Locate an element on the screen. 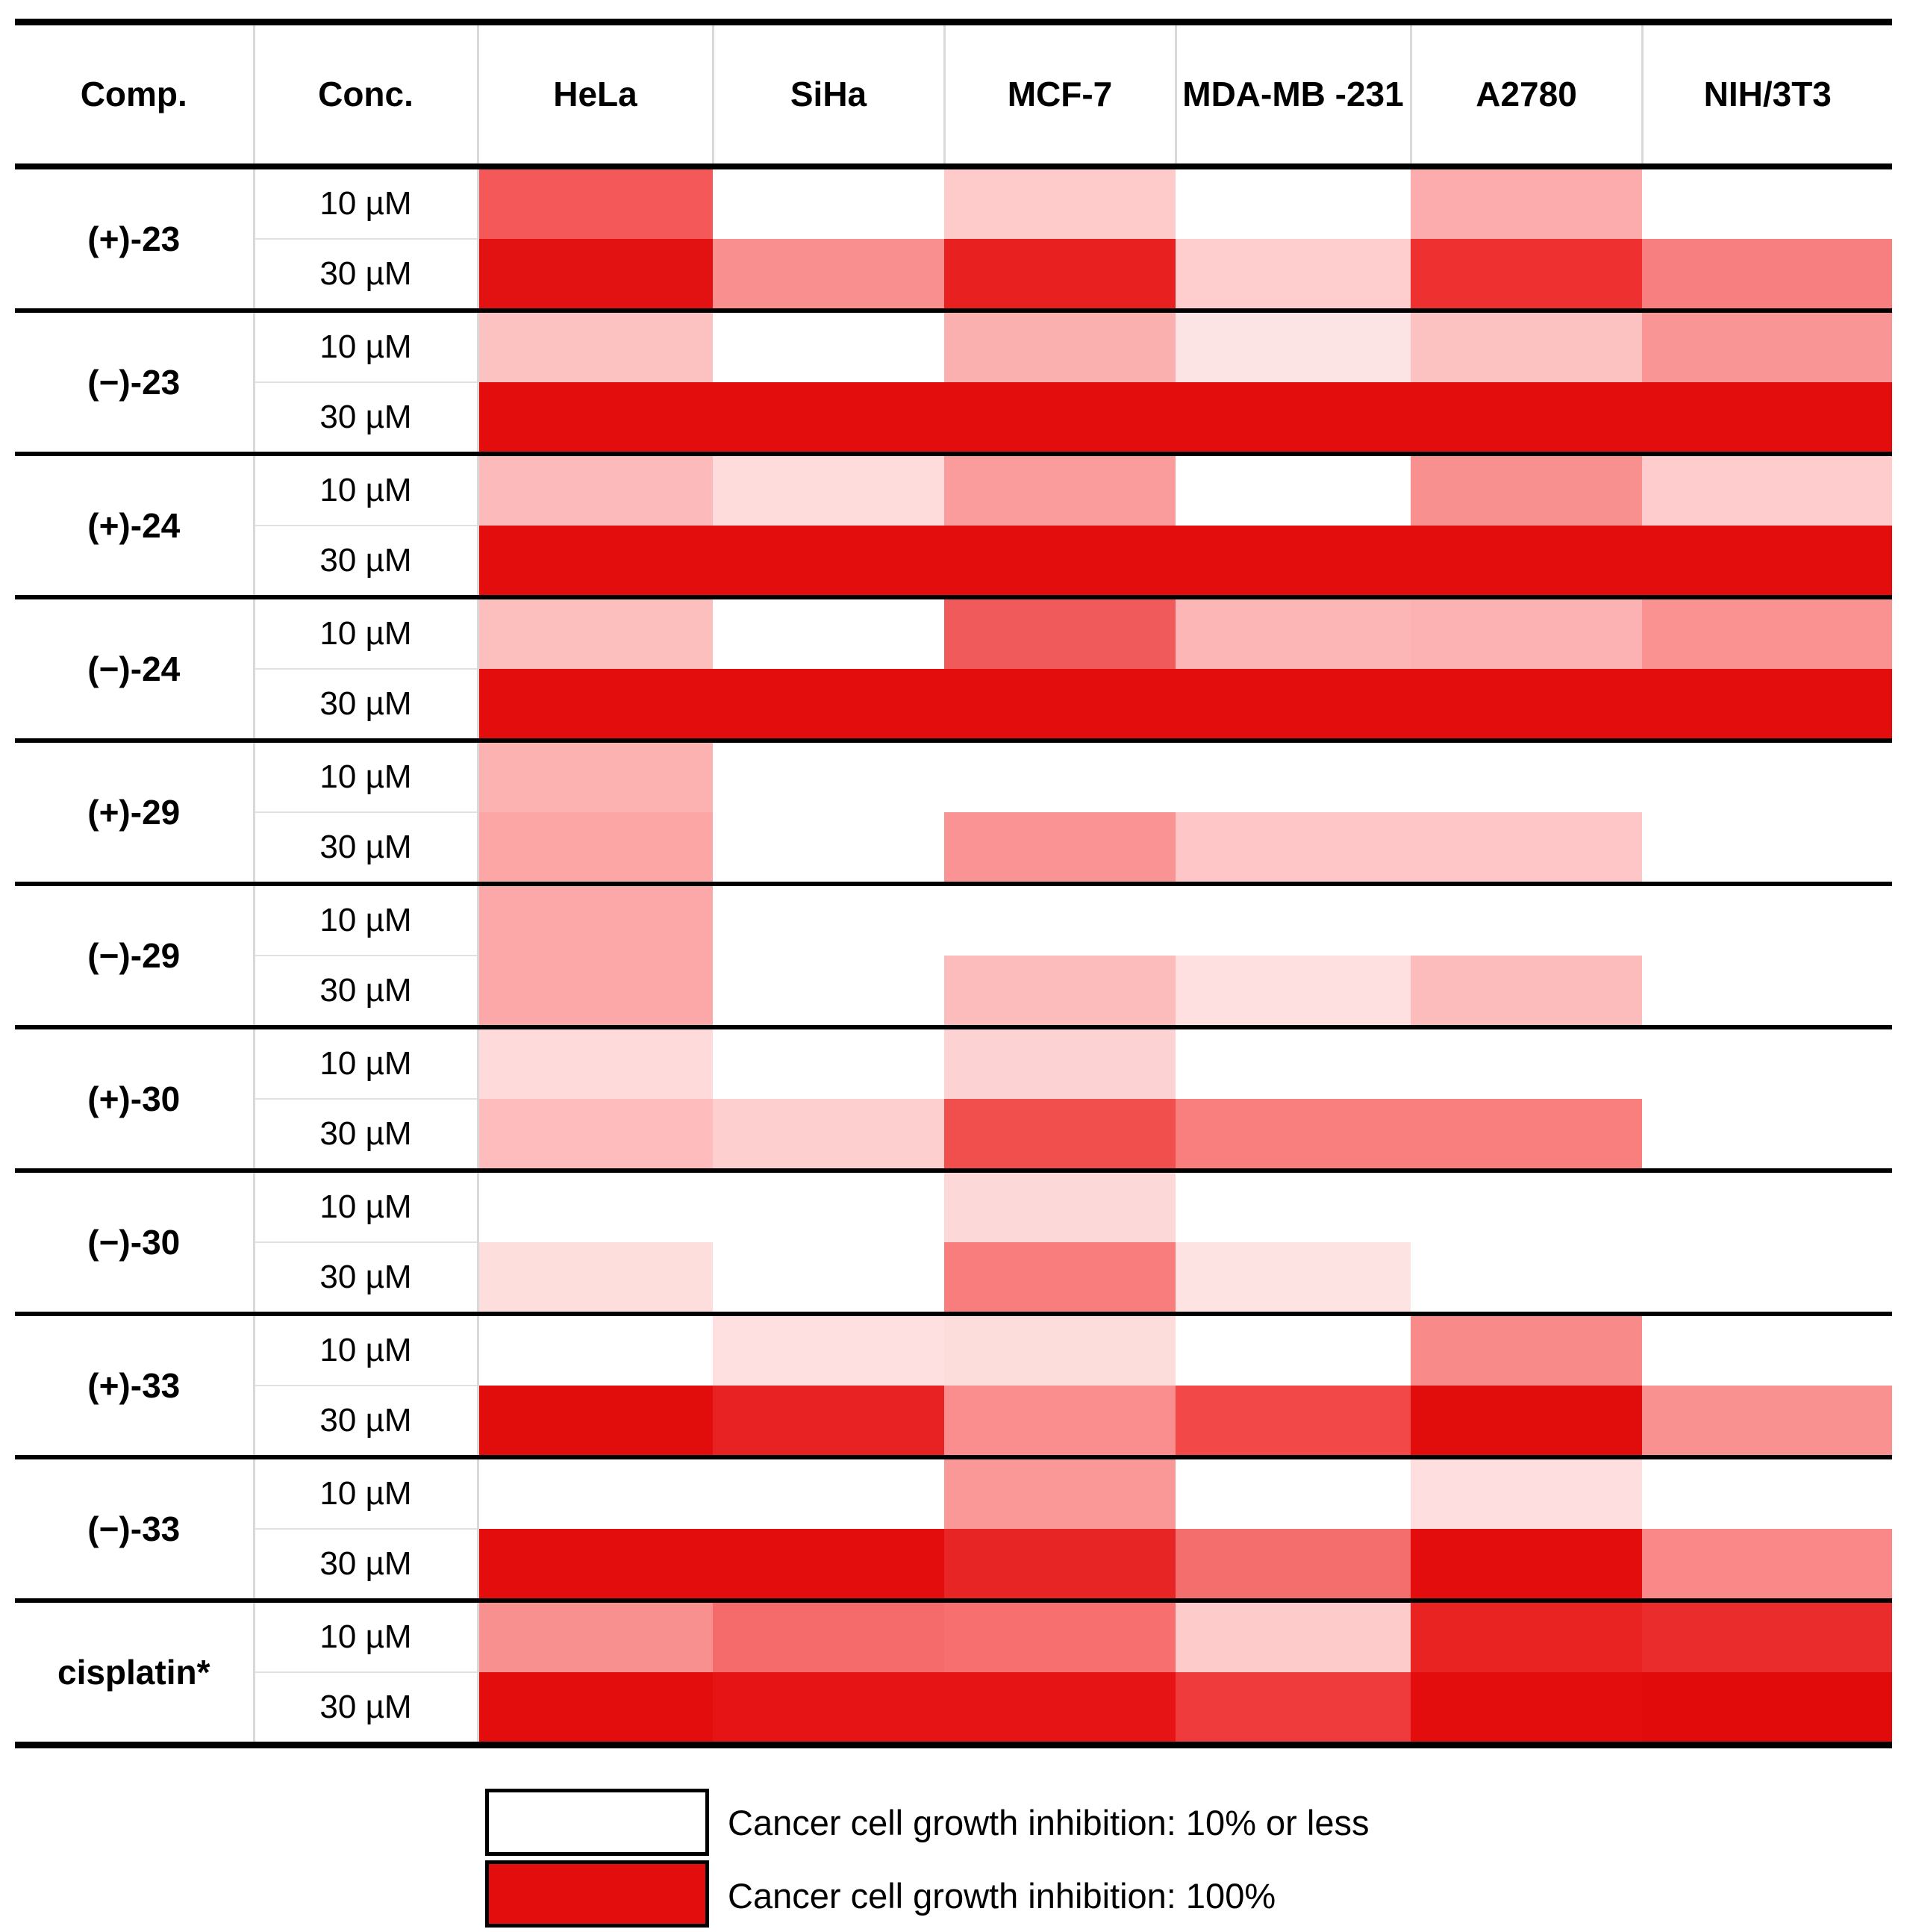 Image resolution: width=1907 pixels, height=1932 pixels. dose-row: (+)-24 10 µM is located at coordinates (953, 526).